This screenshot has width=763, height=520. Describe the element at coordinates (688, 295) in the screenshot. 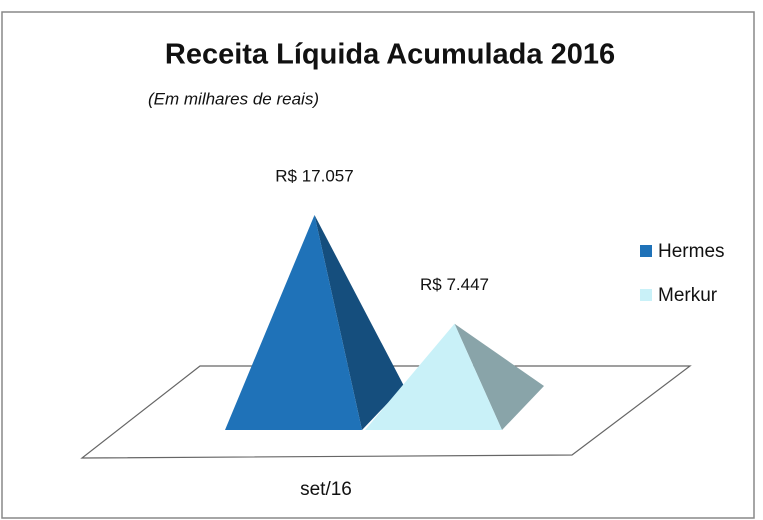

I see `legend-label: Merkur` at that location.